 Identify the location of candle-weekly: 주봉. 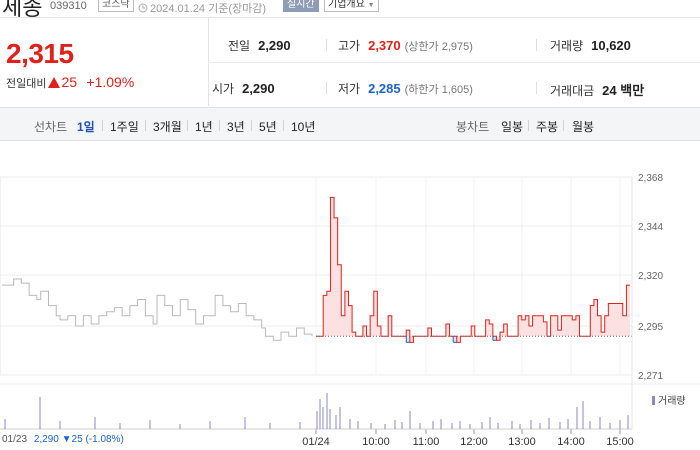
(547, 127).